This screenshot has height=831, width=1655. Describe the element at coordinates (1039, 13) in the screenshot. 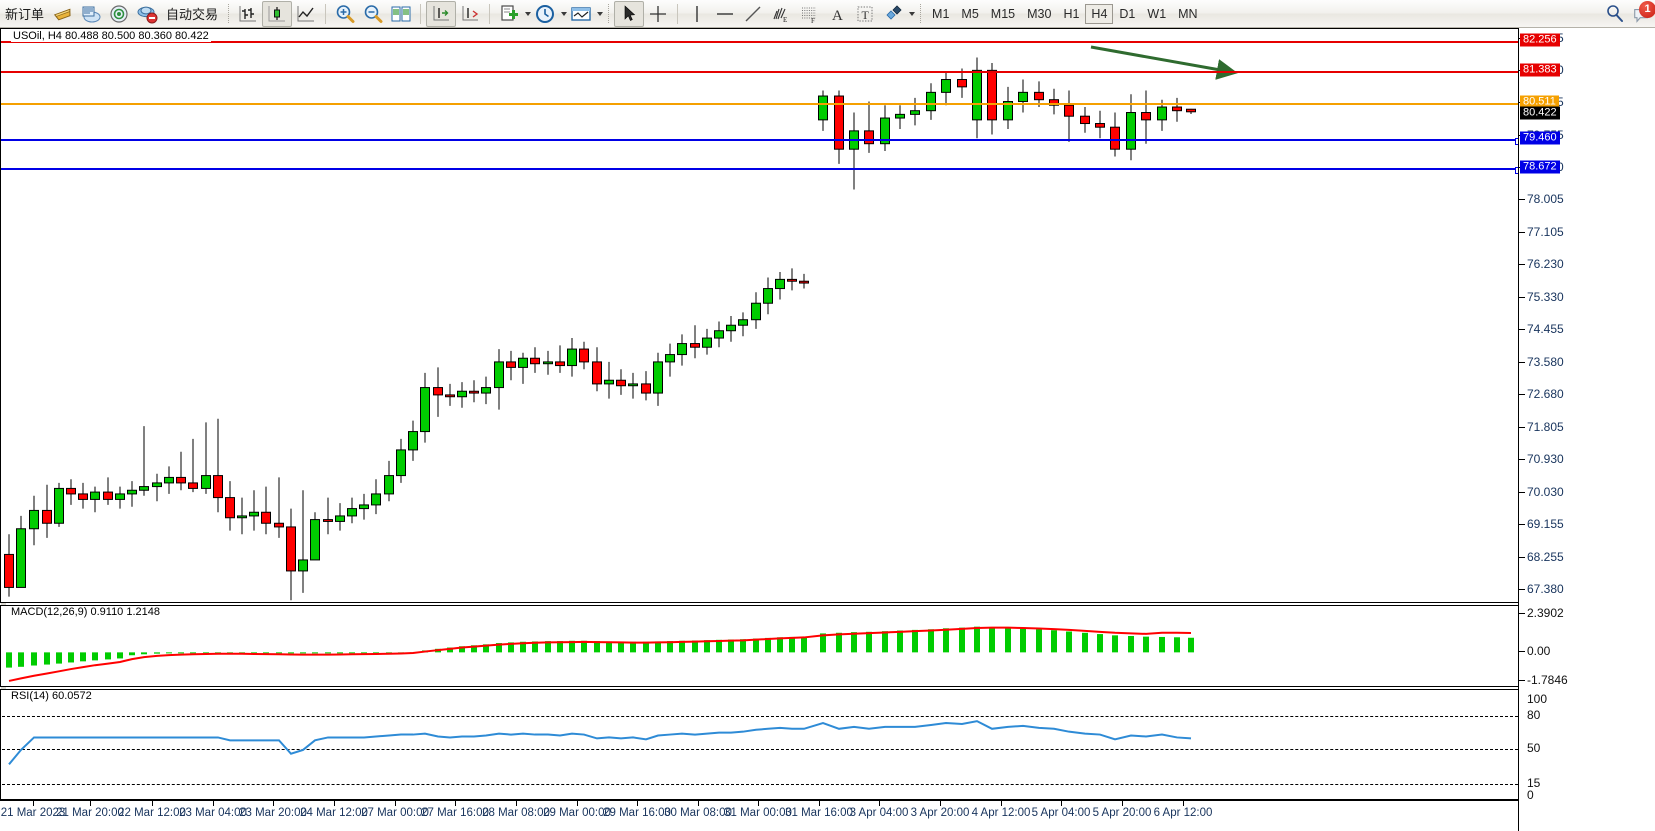

I see `timeframe-m30: M30` at that location.